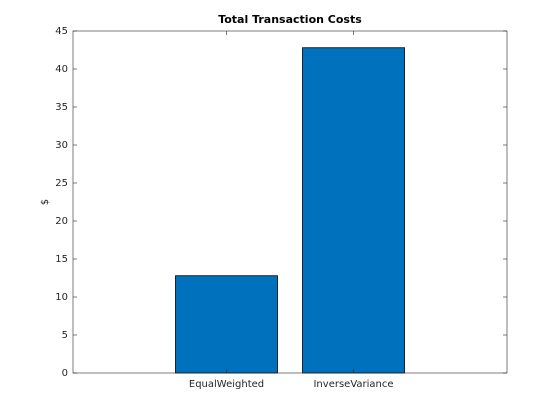  I want to click on y-tick-label: 40, so click(61, 69).